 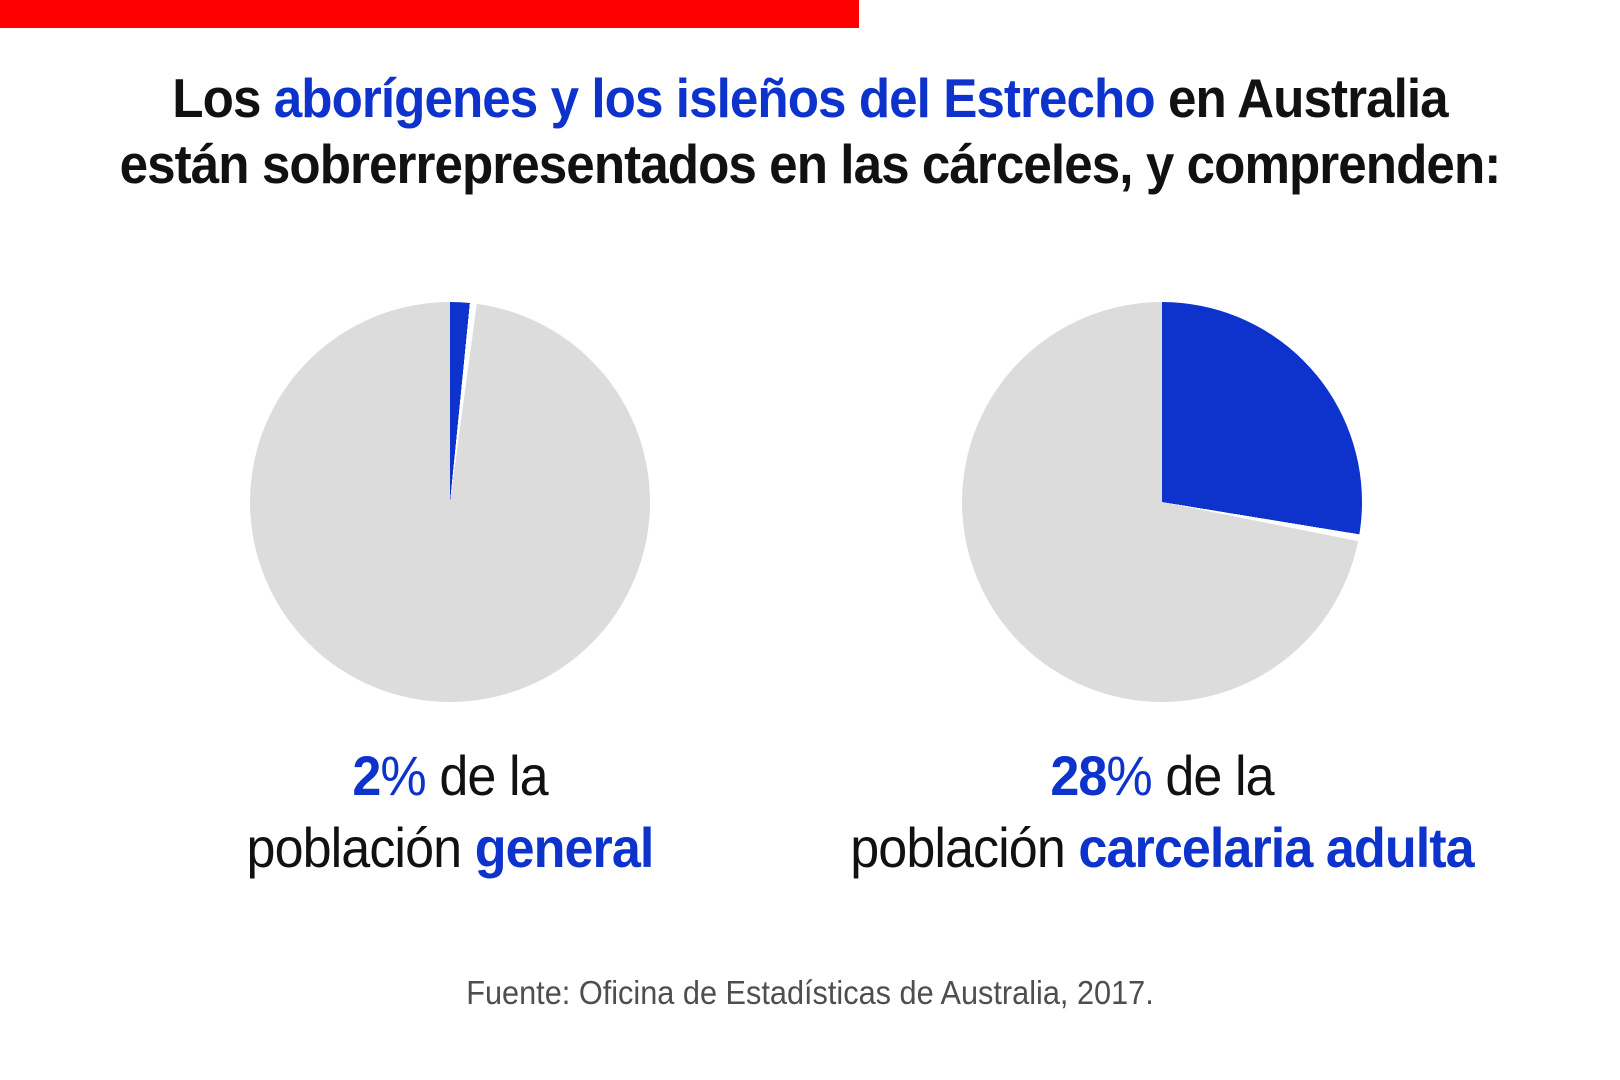 What do you see at coordinates (964, 847) in the screenshot?
I see `caption-right-plain: población` at bounding box center [964, 847].